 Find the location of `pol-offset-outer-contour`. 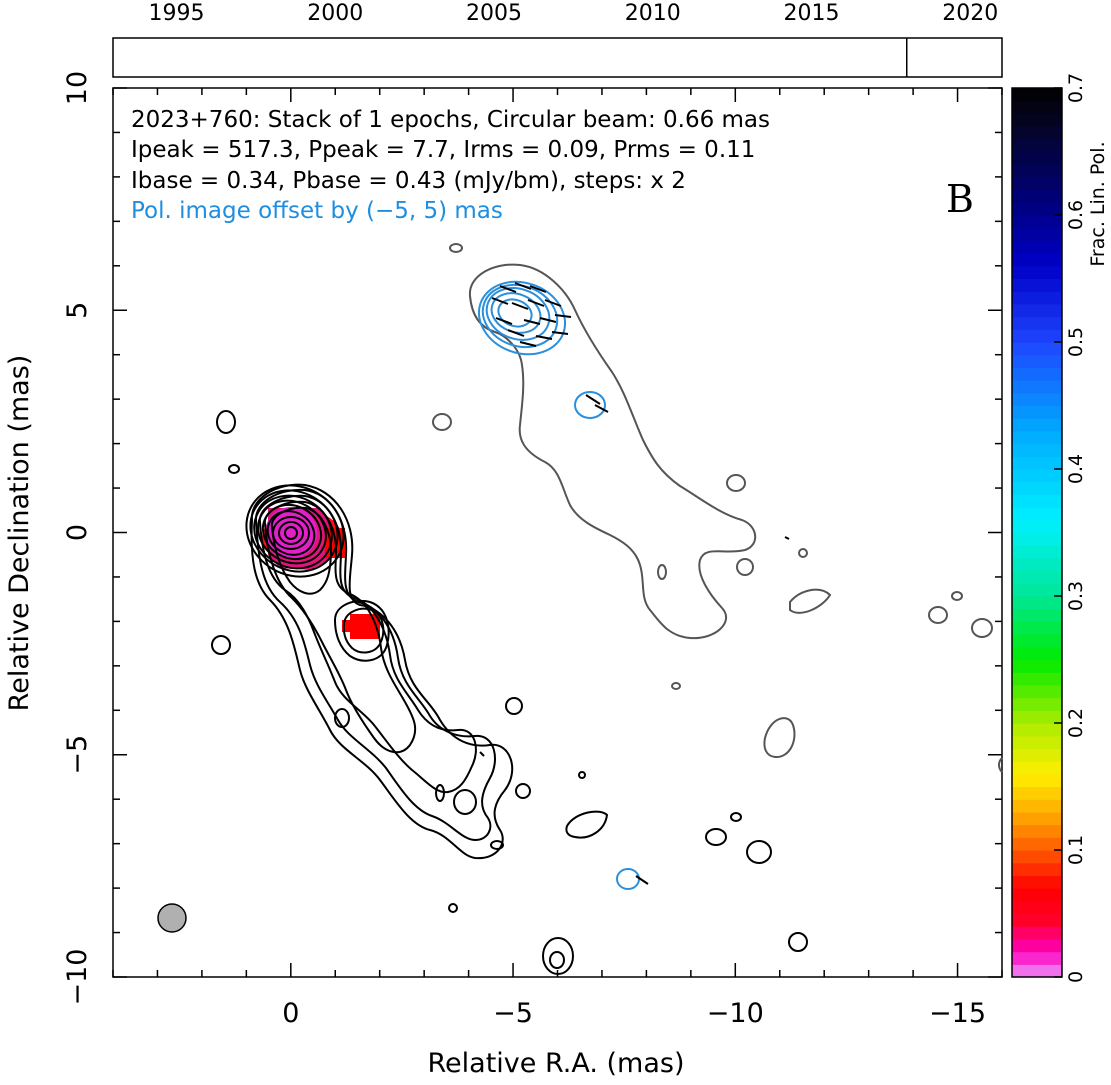

pol-offset-outer-contour is located at coordinates (612, 451).